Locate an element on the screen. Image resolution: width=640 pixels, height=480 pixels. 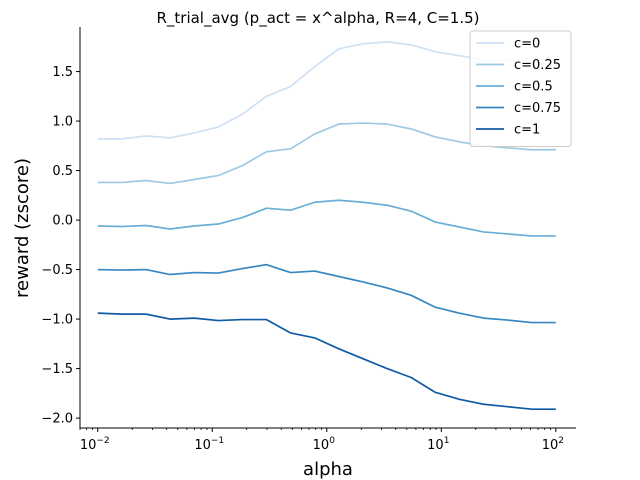
legend-label: c=1 is located at coordinates (527, 130).